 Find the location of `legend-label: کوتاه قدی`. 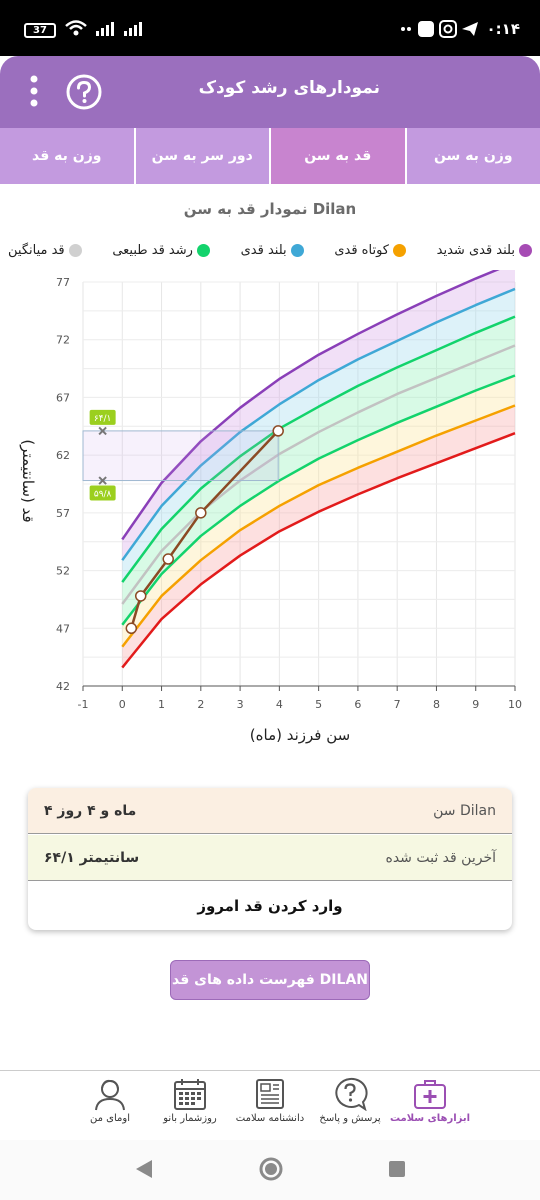

legend-label: کوتاه قدی is located at coordinates (361, 250).